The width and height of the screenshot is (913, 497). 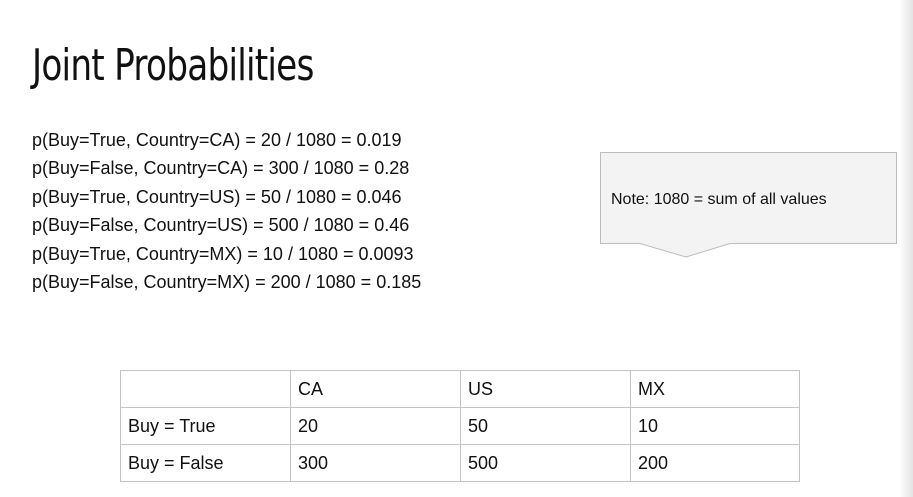 I want to click on table-row: Buy = True 20 50 10, so click(x=460, y=426).